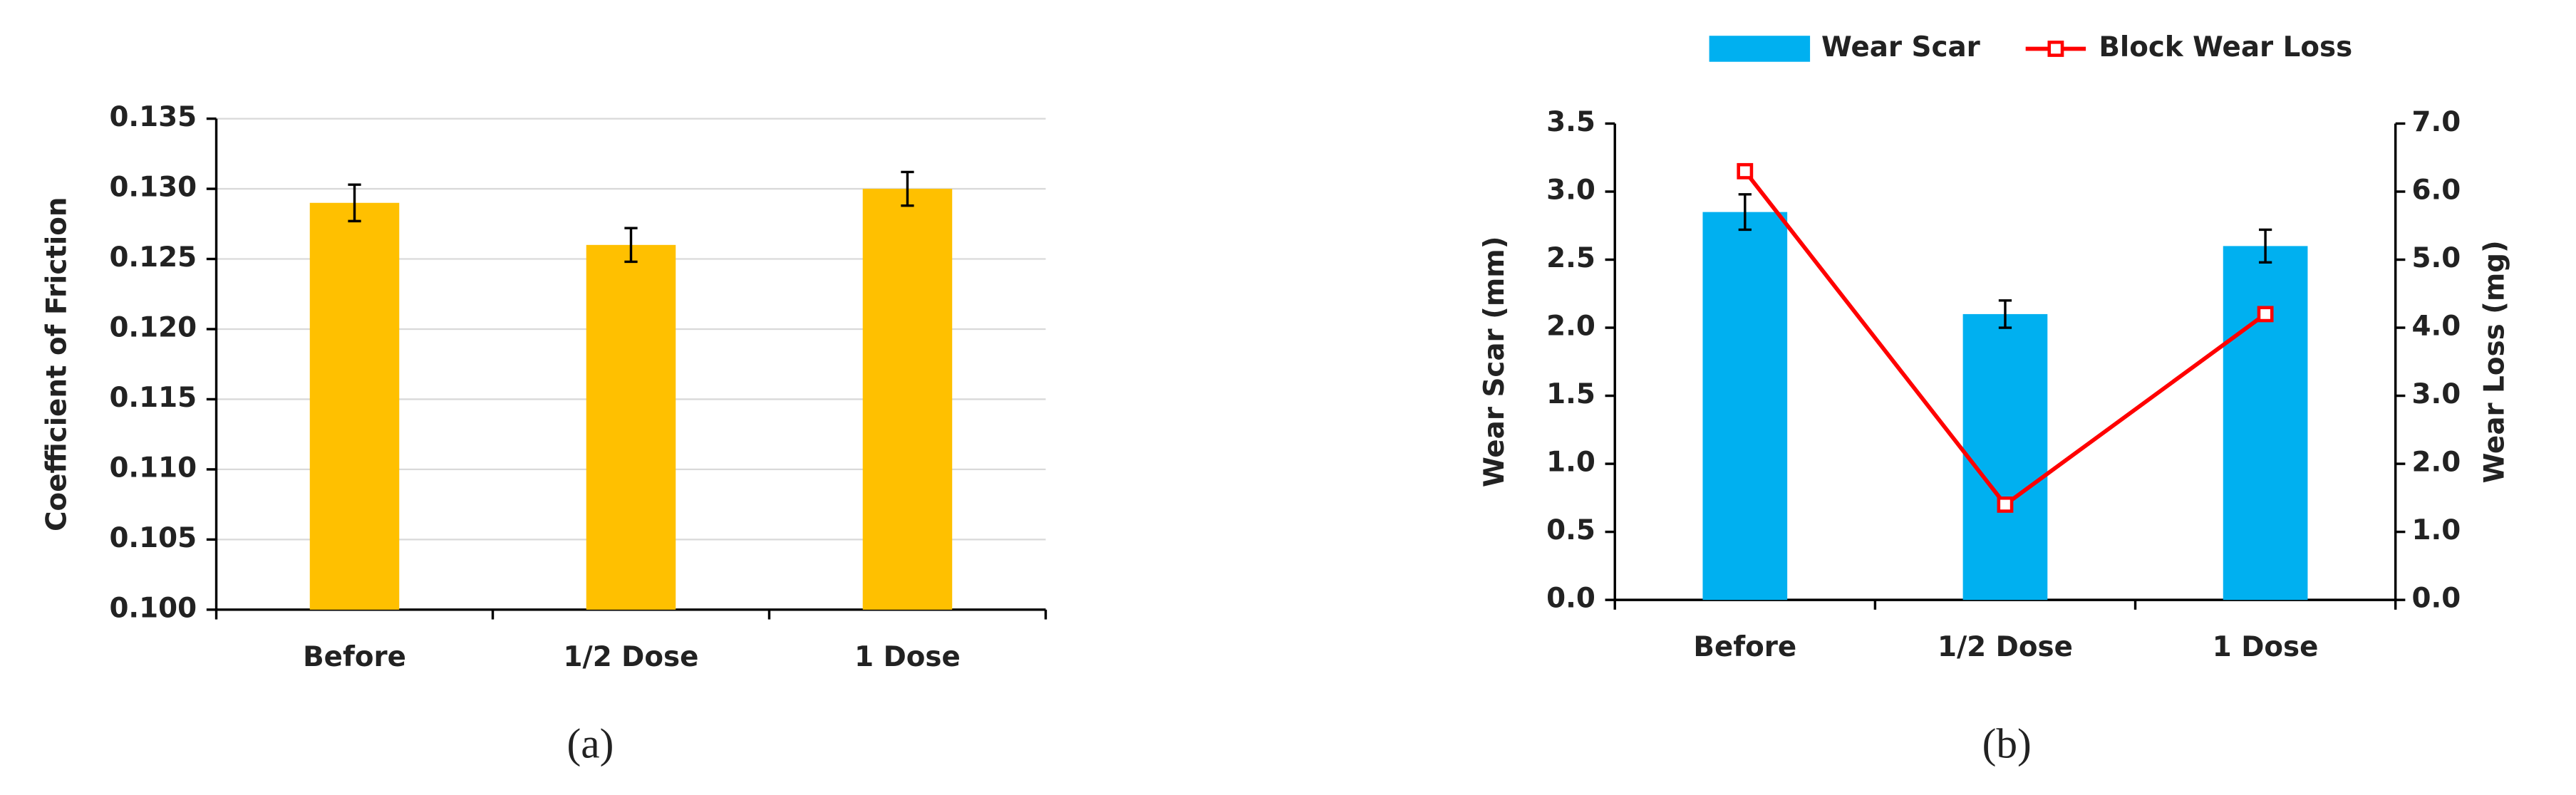 The image size is (2576, 795). Describe the element at coordinates (2226, 47) in the screenshot. I see `legend-label: Block Wear Loss` at that location.